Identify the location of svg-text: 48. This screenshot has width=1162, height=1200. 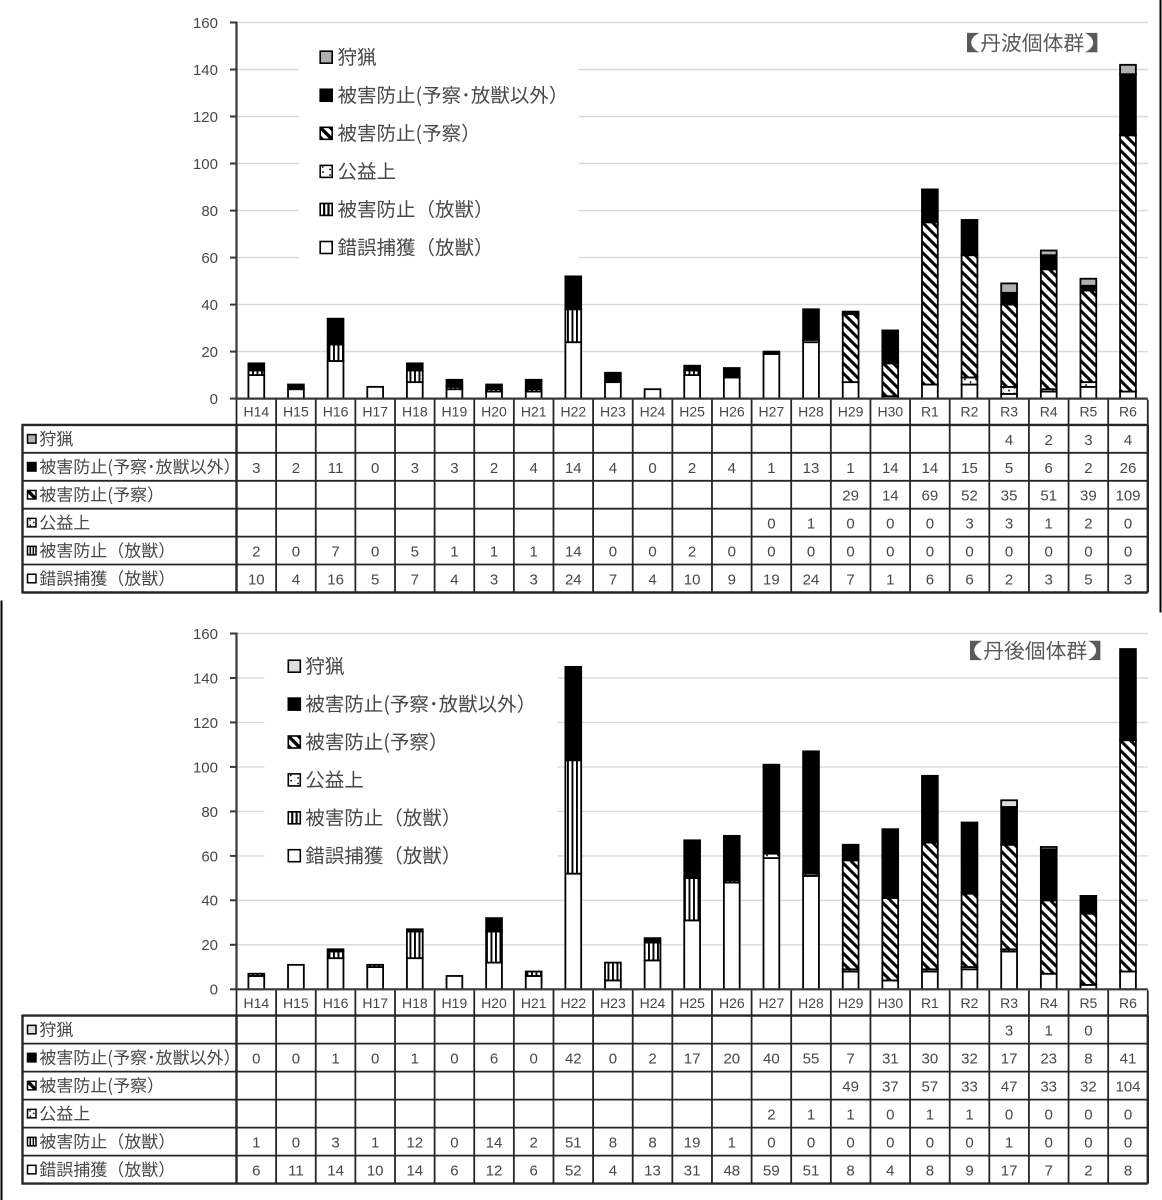
(731, 1171).